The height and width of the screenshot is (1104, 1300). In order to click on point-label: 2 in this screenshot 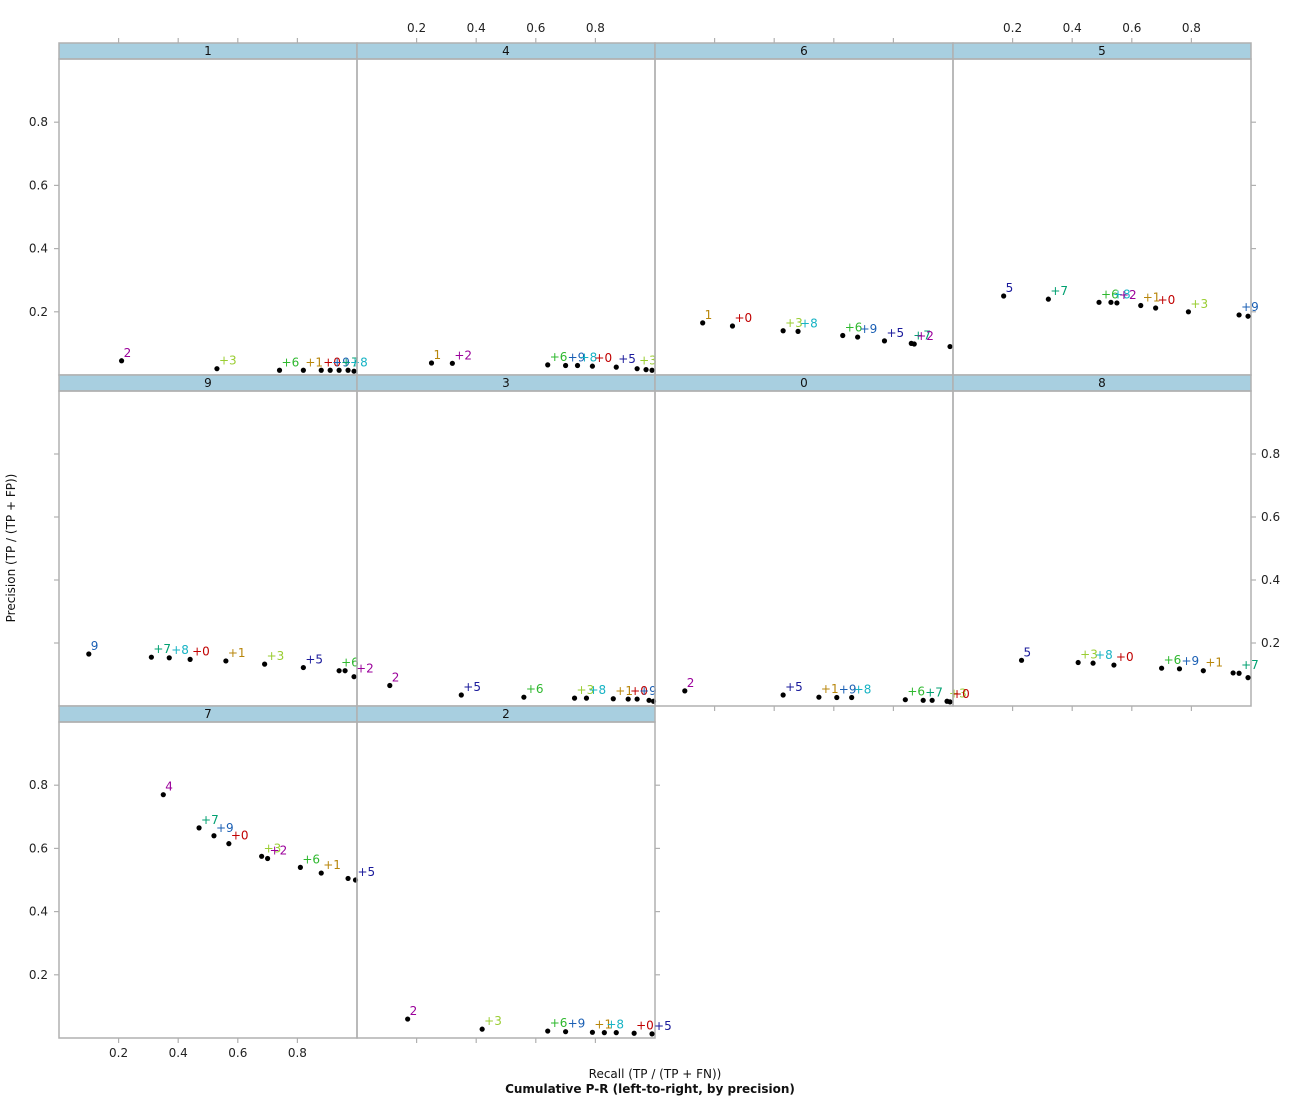, I will do `click(414, 1011)`.